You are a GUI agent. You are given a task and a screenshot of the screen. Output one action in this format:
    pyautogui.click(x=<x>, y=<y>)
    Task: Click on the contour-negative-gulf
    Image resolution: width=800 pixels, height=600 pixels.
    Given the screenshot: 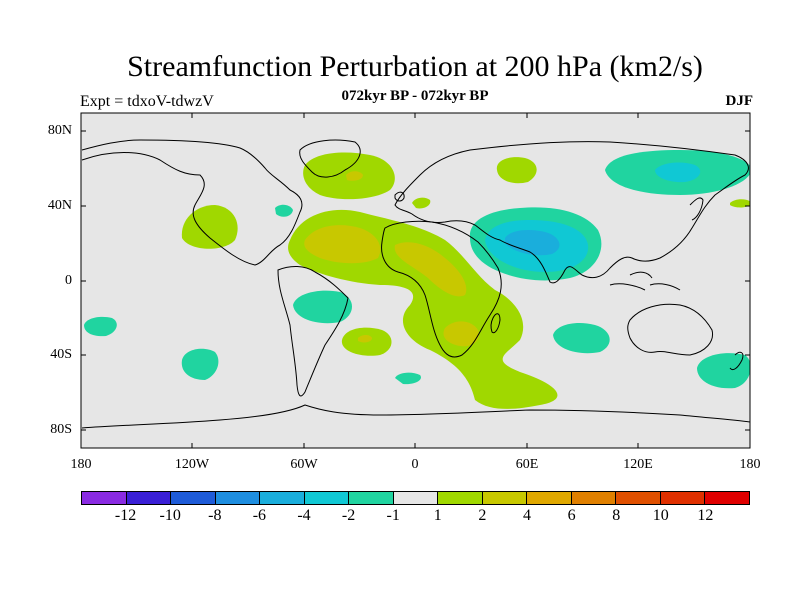 What is the action you would take?
    pyautogui.click(x=284, y=210)
    